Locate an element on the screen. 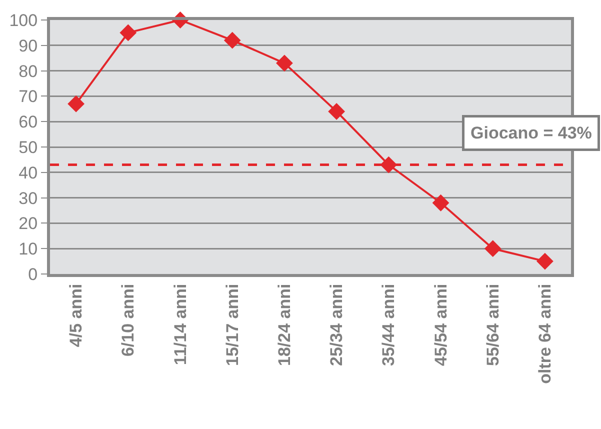 This screenshot has height=429, width=601. y-tick-label: 90 is located at coordinates (28, 46).